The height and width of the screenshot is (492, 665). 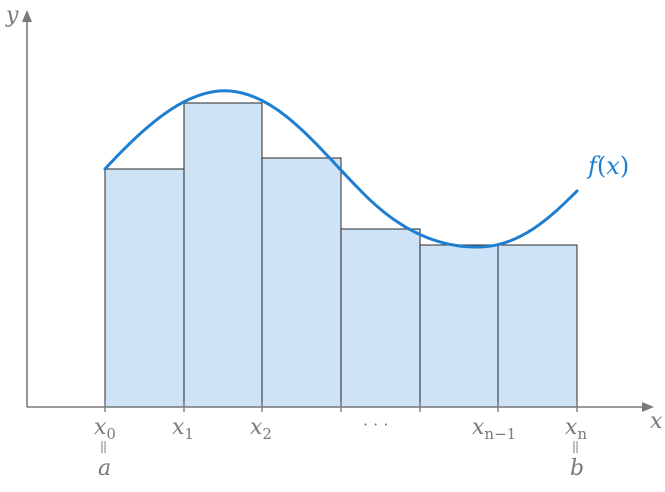 I want to click on x-axis-ticks, so click(x=341, y=407).